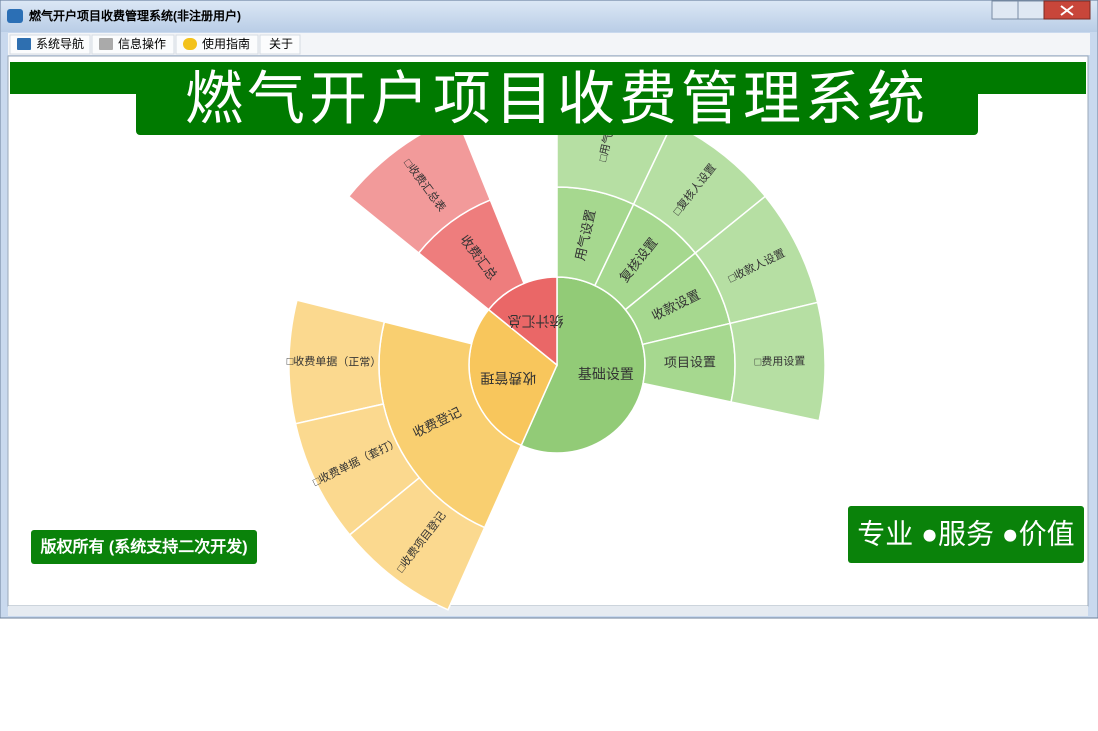  What do you see at coordinates (142, 43) in the screenshot?
I see `menu-label: 信息操作` at bounding box center [142, 43].